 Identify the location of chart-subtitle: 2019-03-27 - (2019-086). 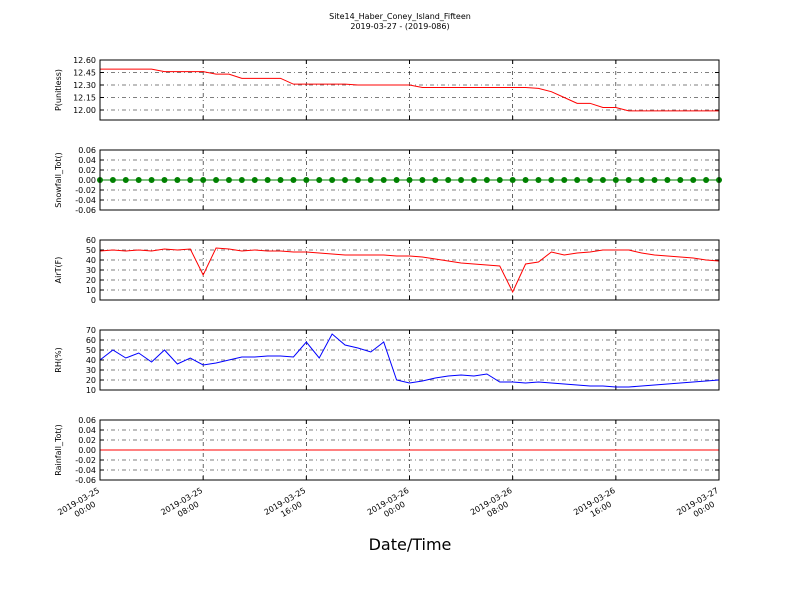
(399, 26).